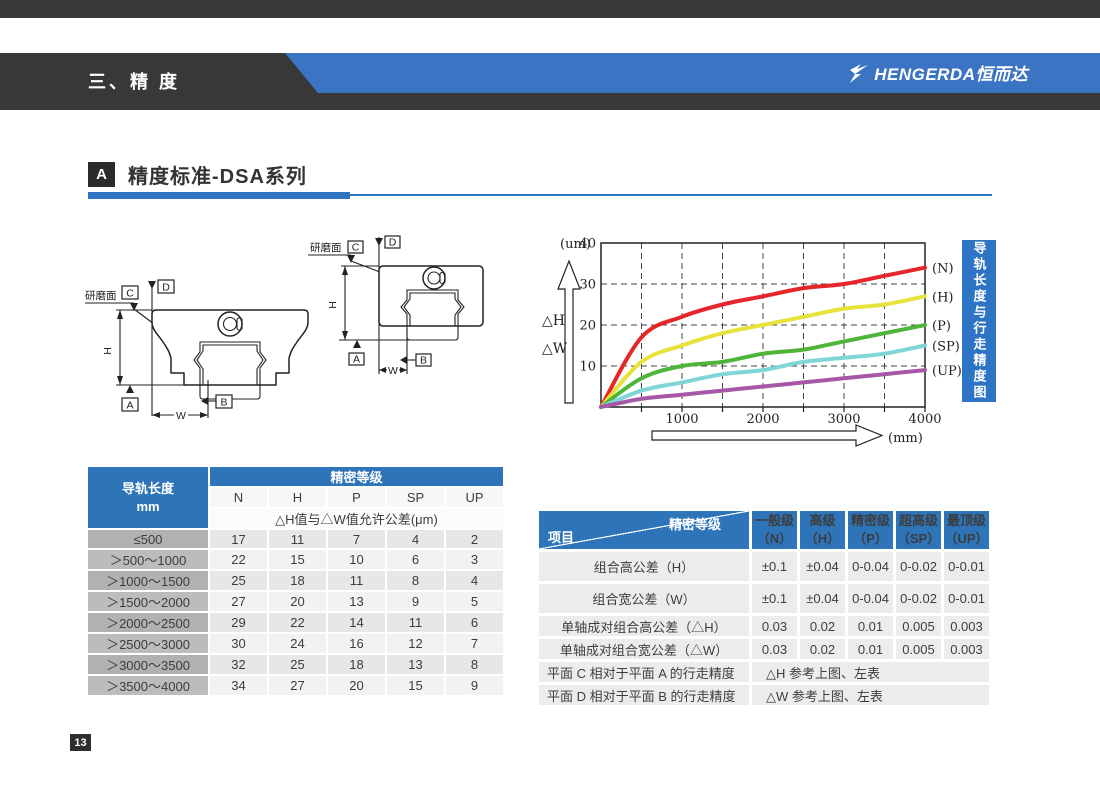 The width and height of the screenshot is (1100, 802). I want to click on left-table-subheader: △H值与△W值允许公差(μm), so click(356, 518).